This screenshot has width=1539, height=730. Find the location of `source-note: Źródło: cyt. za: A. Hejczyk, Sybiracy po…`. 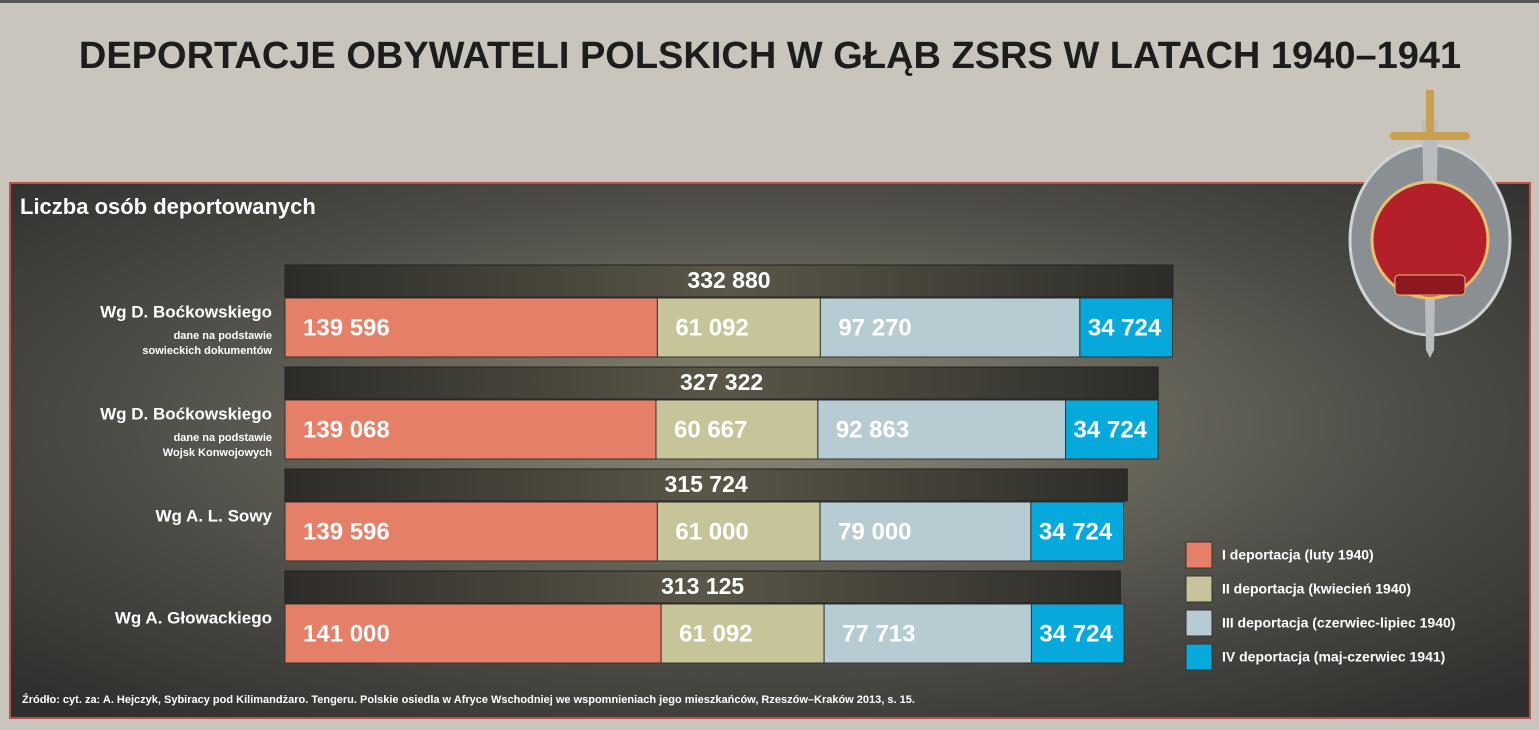

source-note: Źródło: cyt. za: A. Hejczyk, Sybiracy po… is located at coordinates (468, 699).